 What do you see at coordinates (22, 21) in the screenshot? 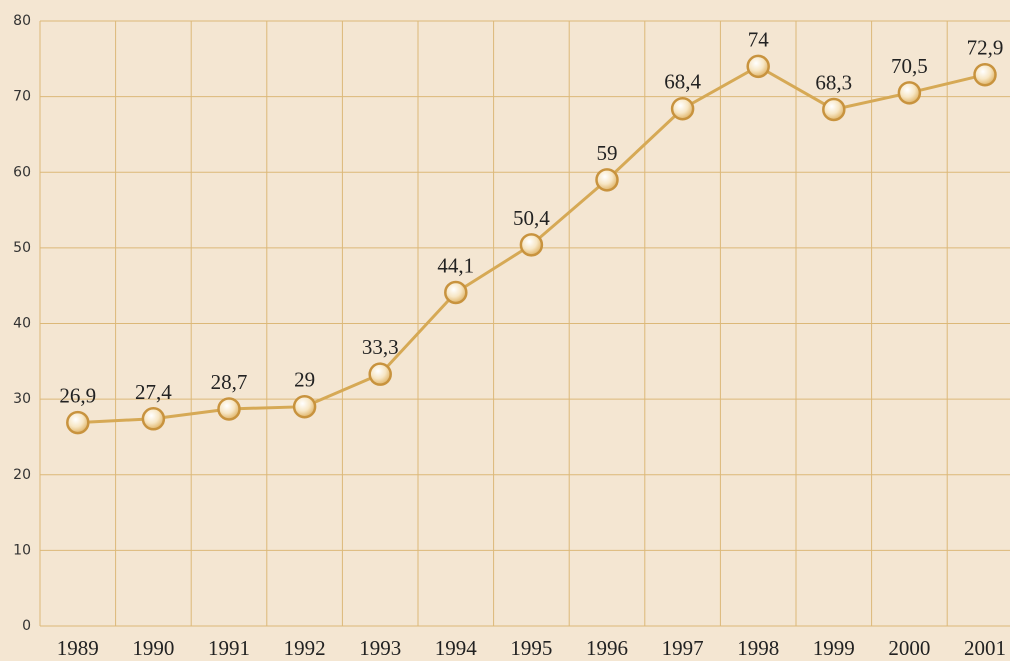
I see `y-tick-label: 80` at bounding box center [22, 21].